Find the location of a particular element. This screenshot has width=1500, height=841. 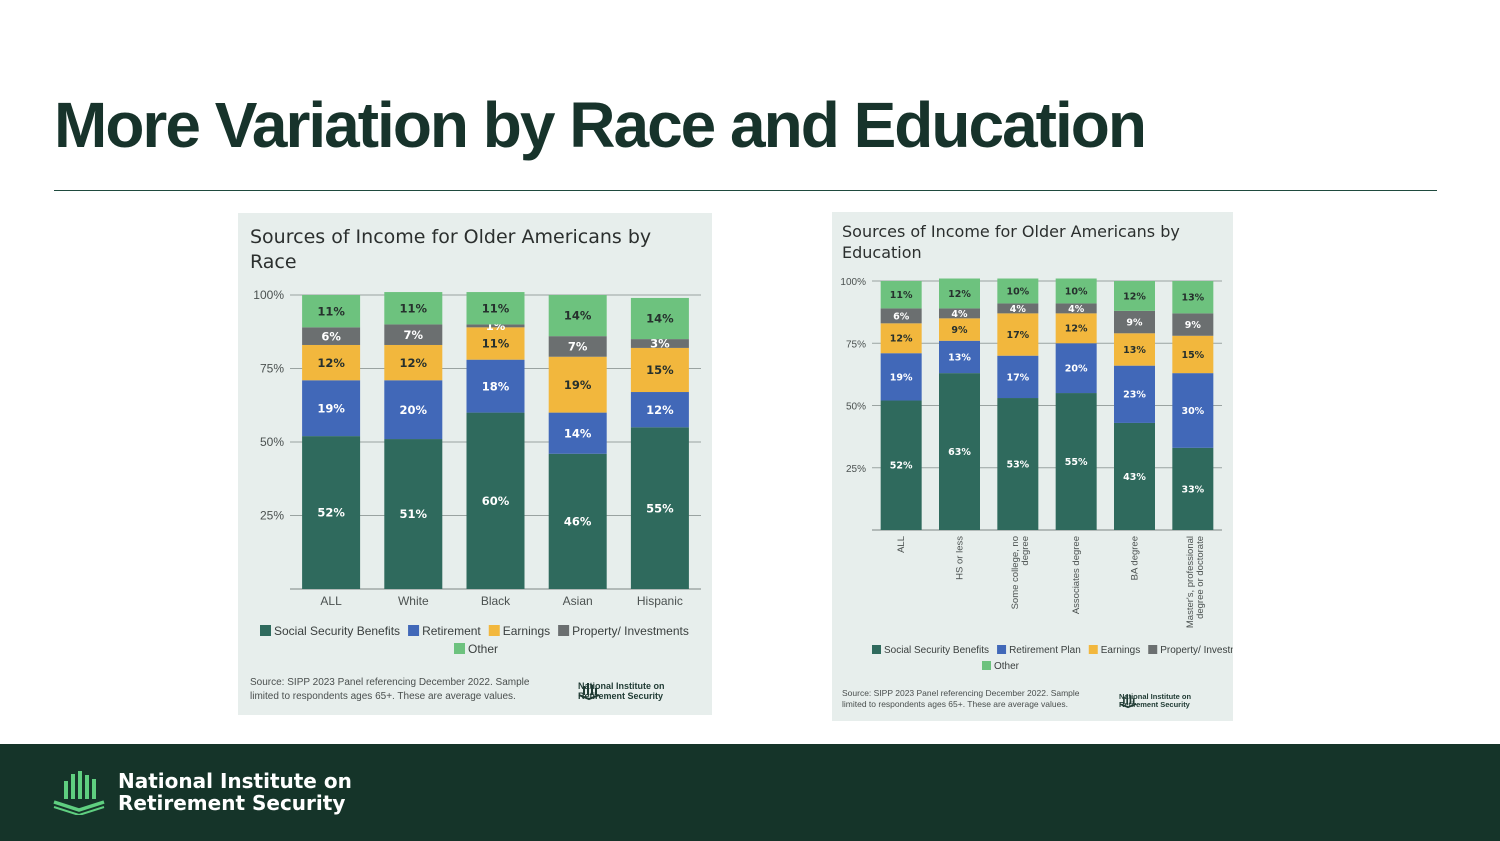

race-y-tick-label: 100% is located at coordinates (268, 295).